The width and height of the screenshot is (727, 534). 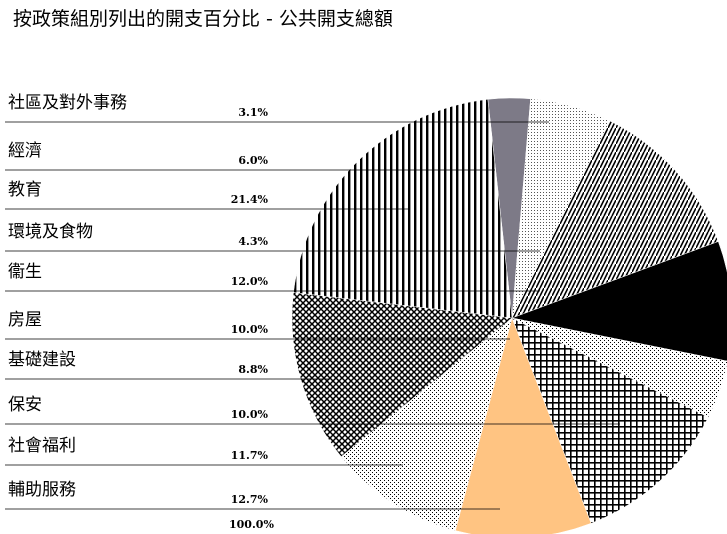 What do you see at coordinates (250, 455) in the screenshot?
I see `legend-value-9: 11.7%` at bounding box center [250, 455].